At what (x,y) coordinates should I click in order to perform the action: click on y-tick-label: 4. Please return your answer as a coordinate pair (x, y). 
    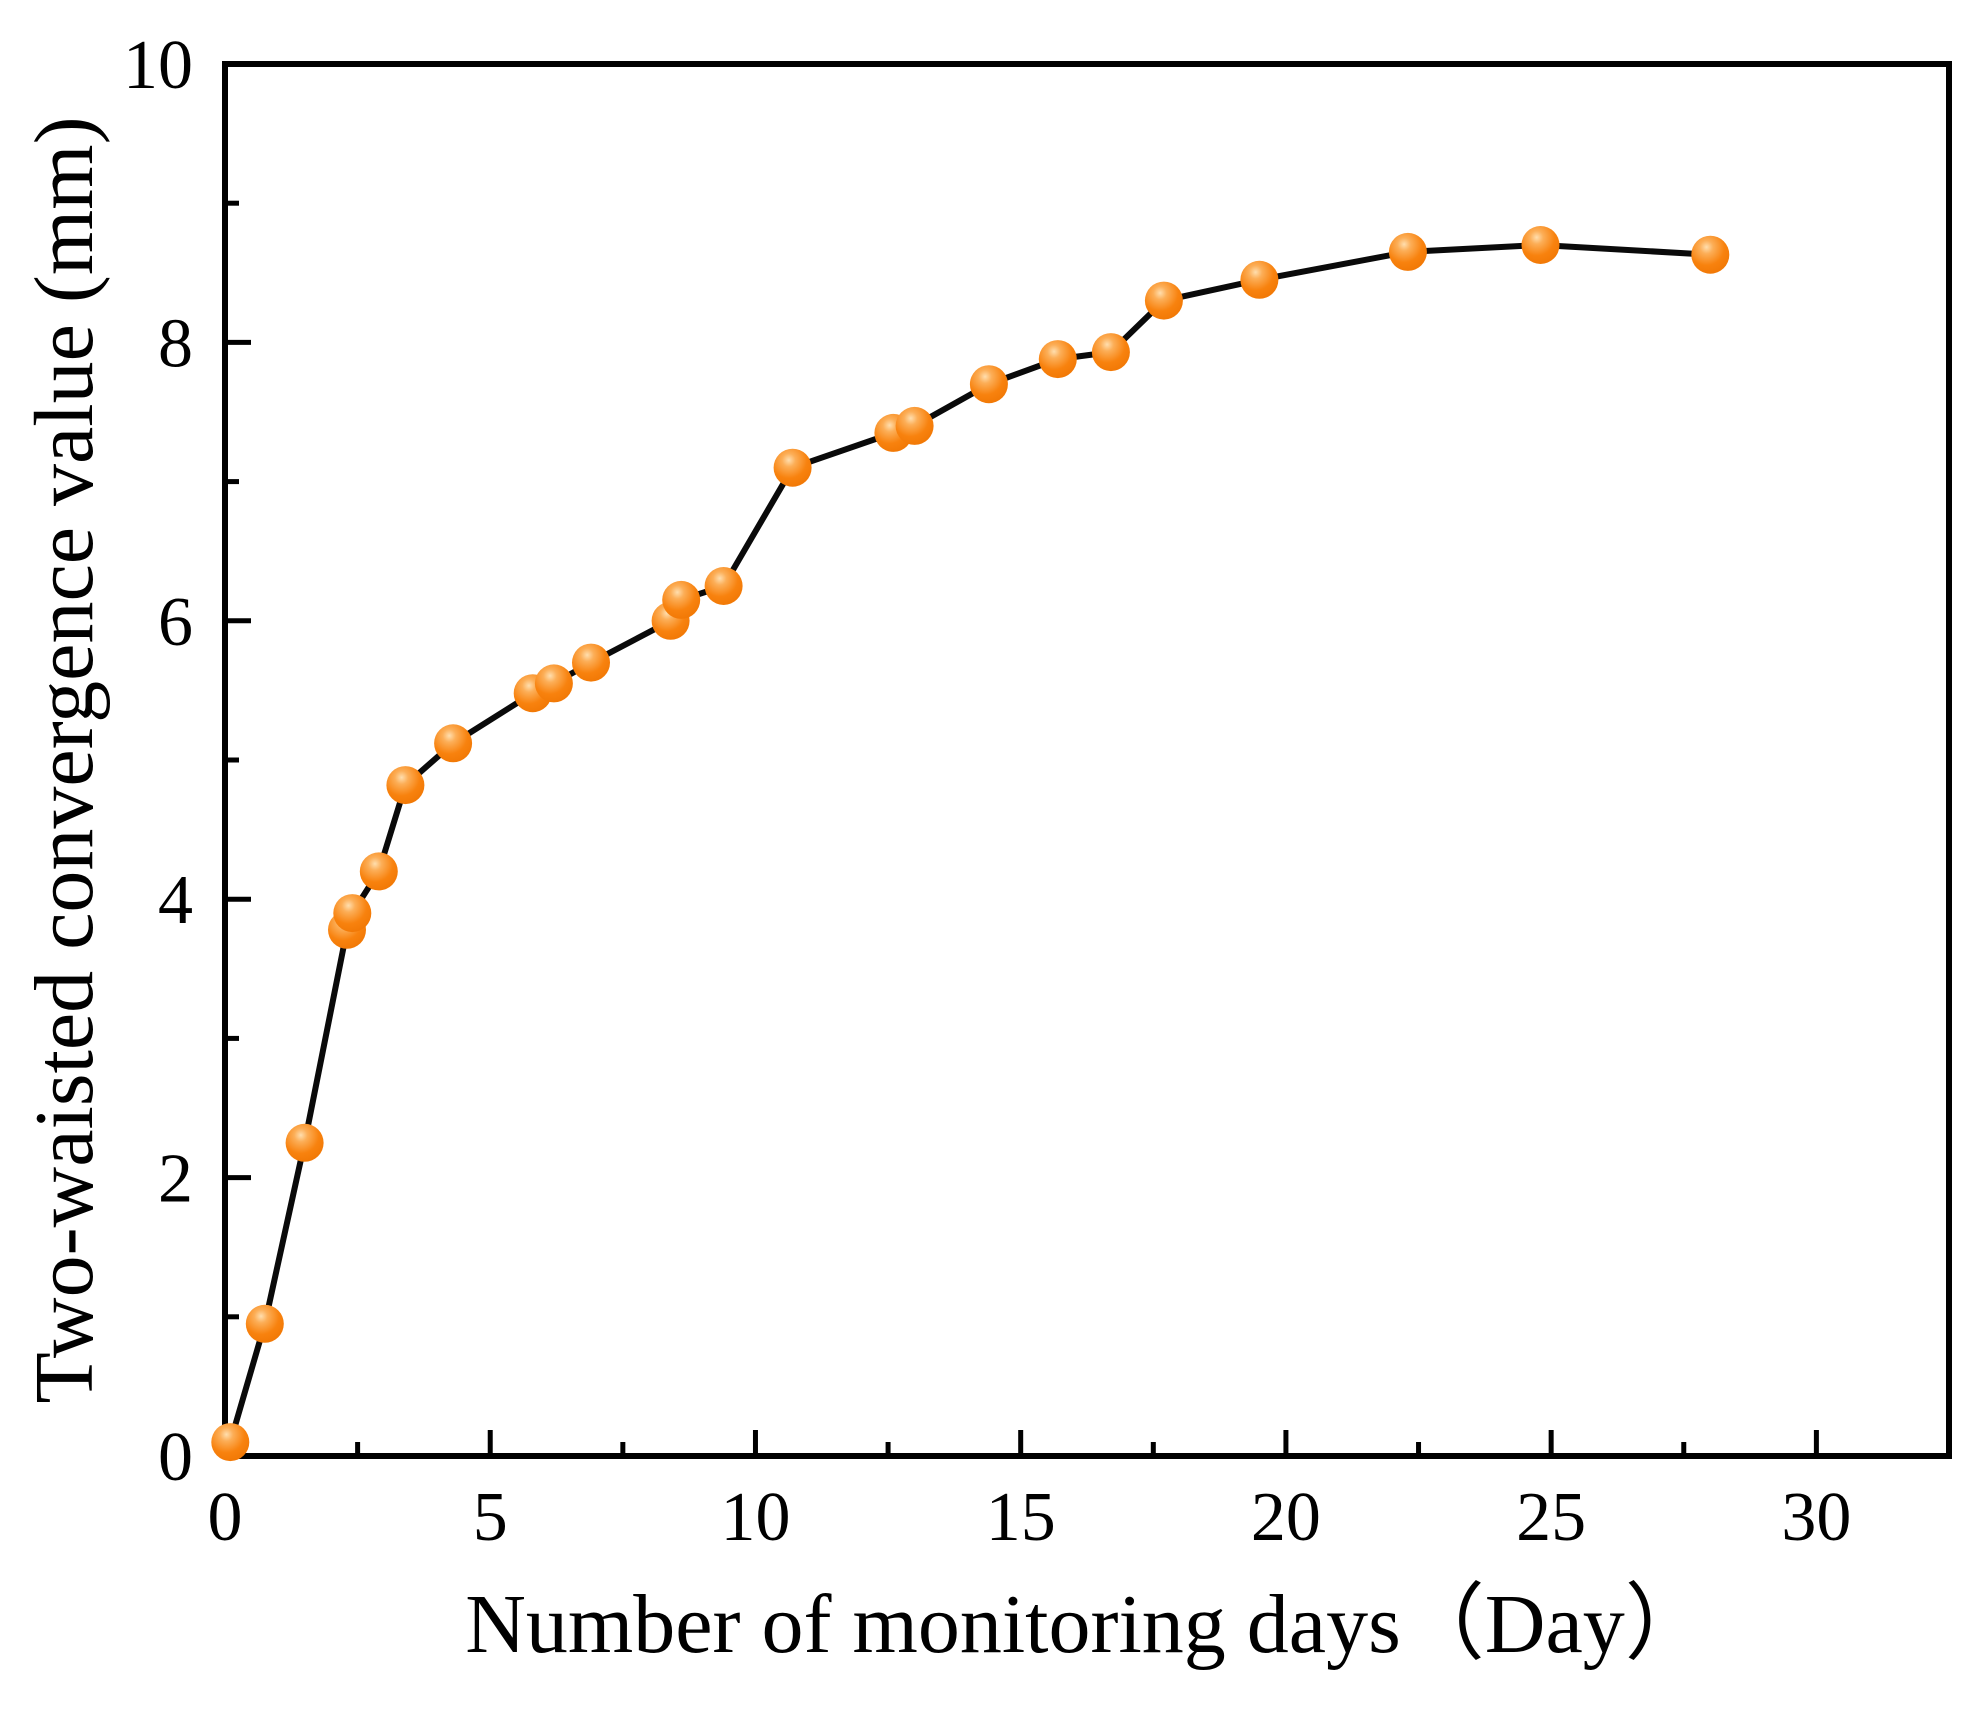
    Looking at the image, I should click on (175, 900).